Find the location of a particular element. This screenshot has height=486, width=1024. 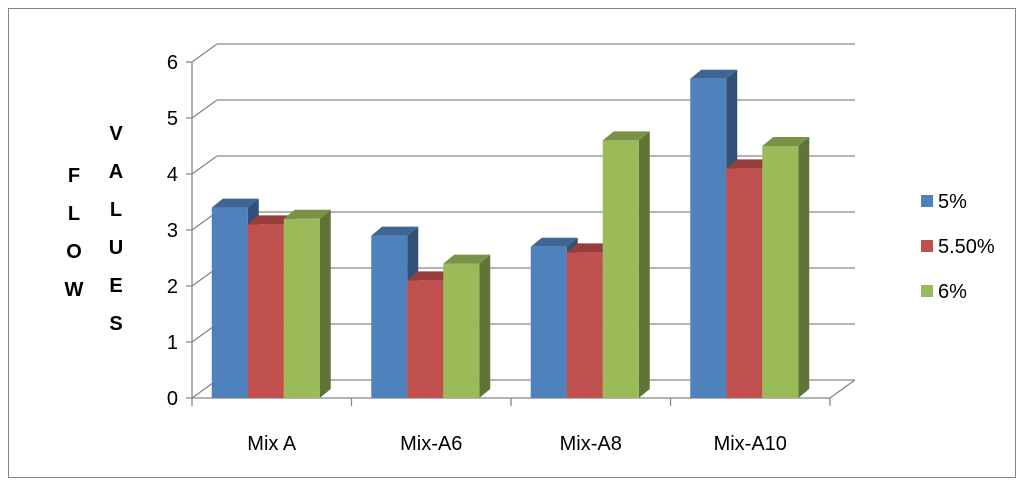

y-axis-label-letter: W is located at coordinates (74, 290).